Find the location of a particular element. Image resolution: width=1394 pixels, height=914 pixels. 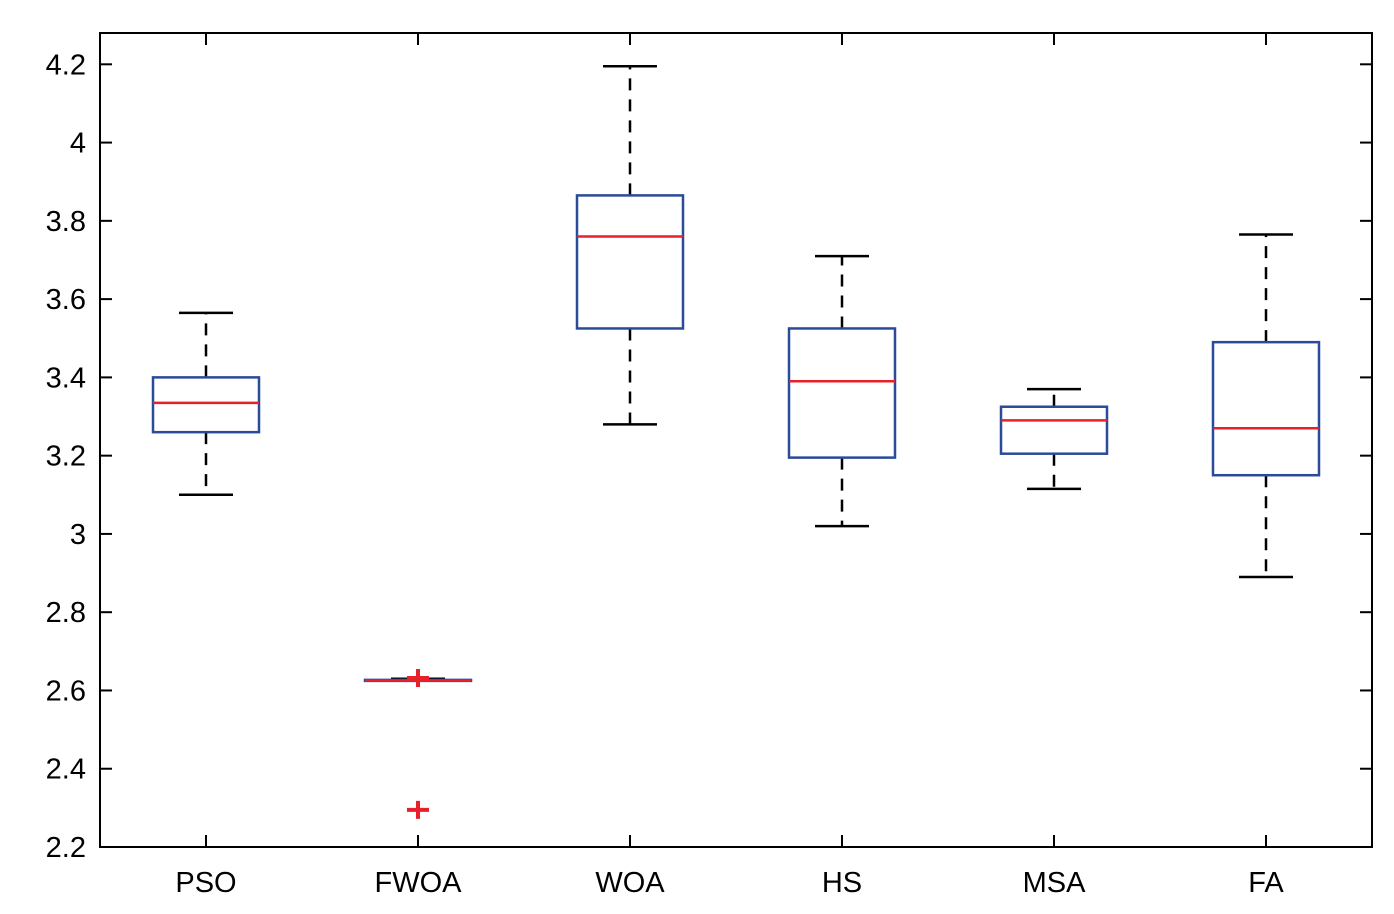

x-tick-label: WOA is located at coordinates (630, 883).